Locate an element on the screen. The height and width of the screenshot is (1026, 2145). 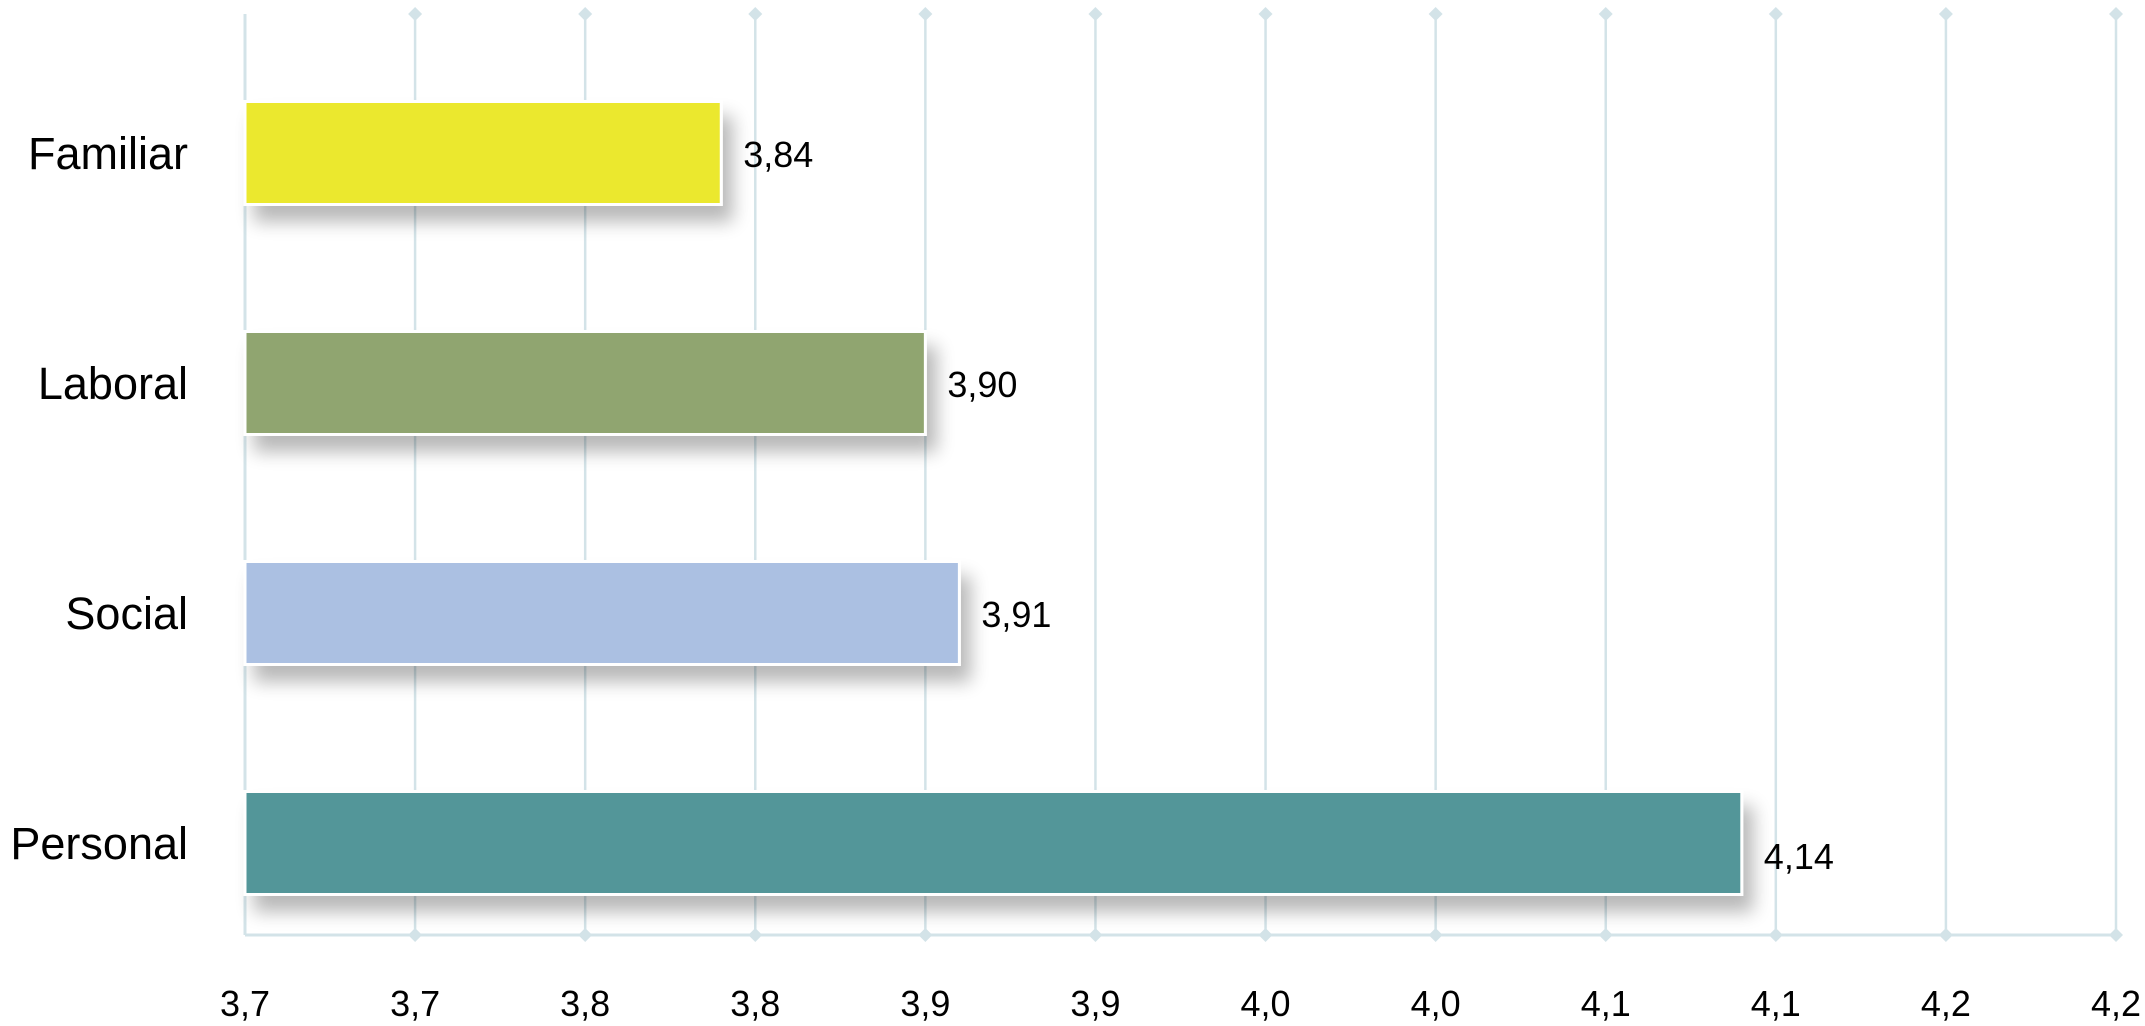
category-label: Familiar is located at coordinates (108, 153).